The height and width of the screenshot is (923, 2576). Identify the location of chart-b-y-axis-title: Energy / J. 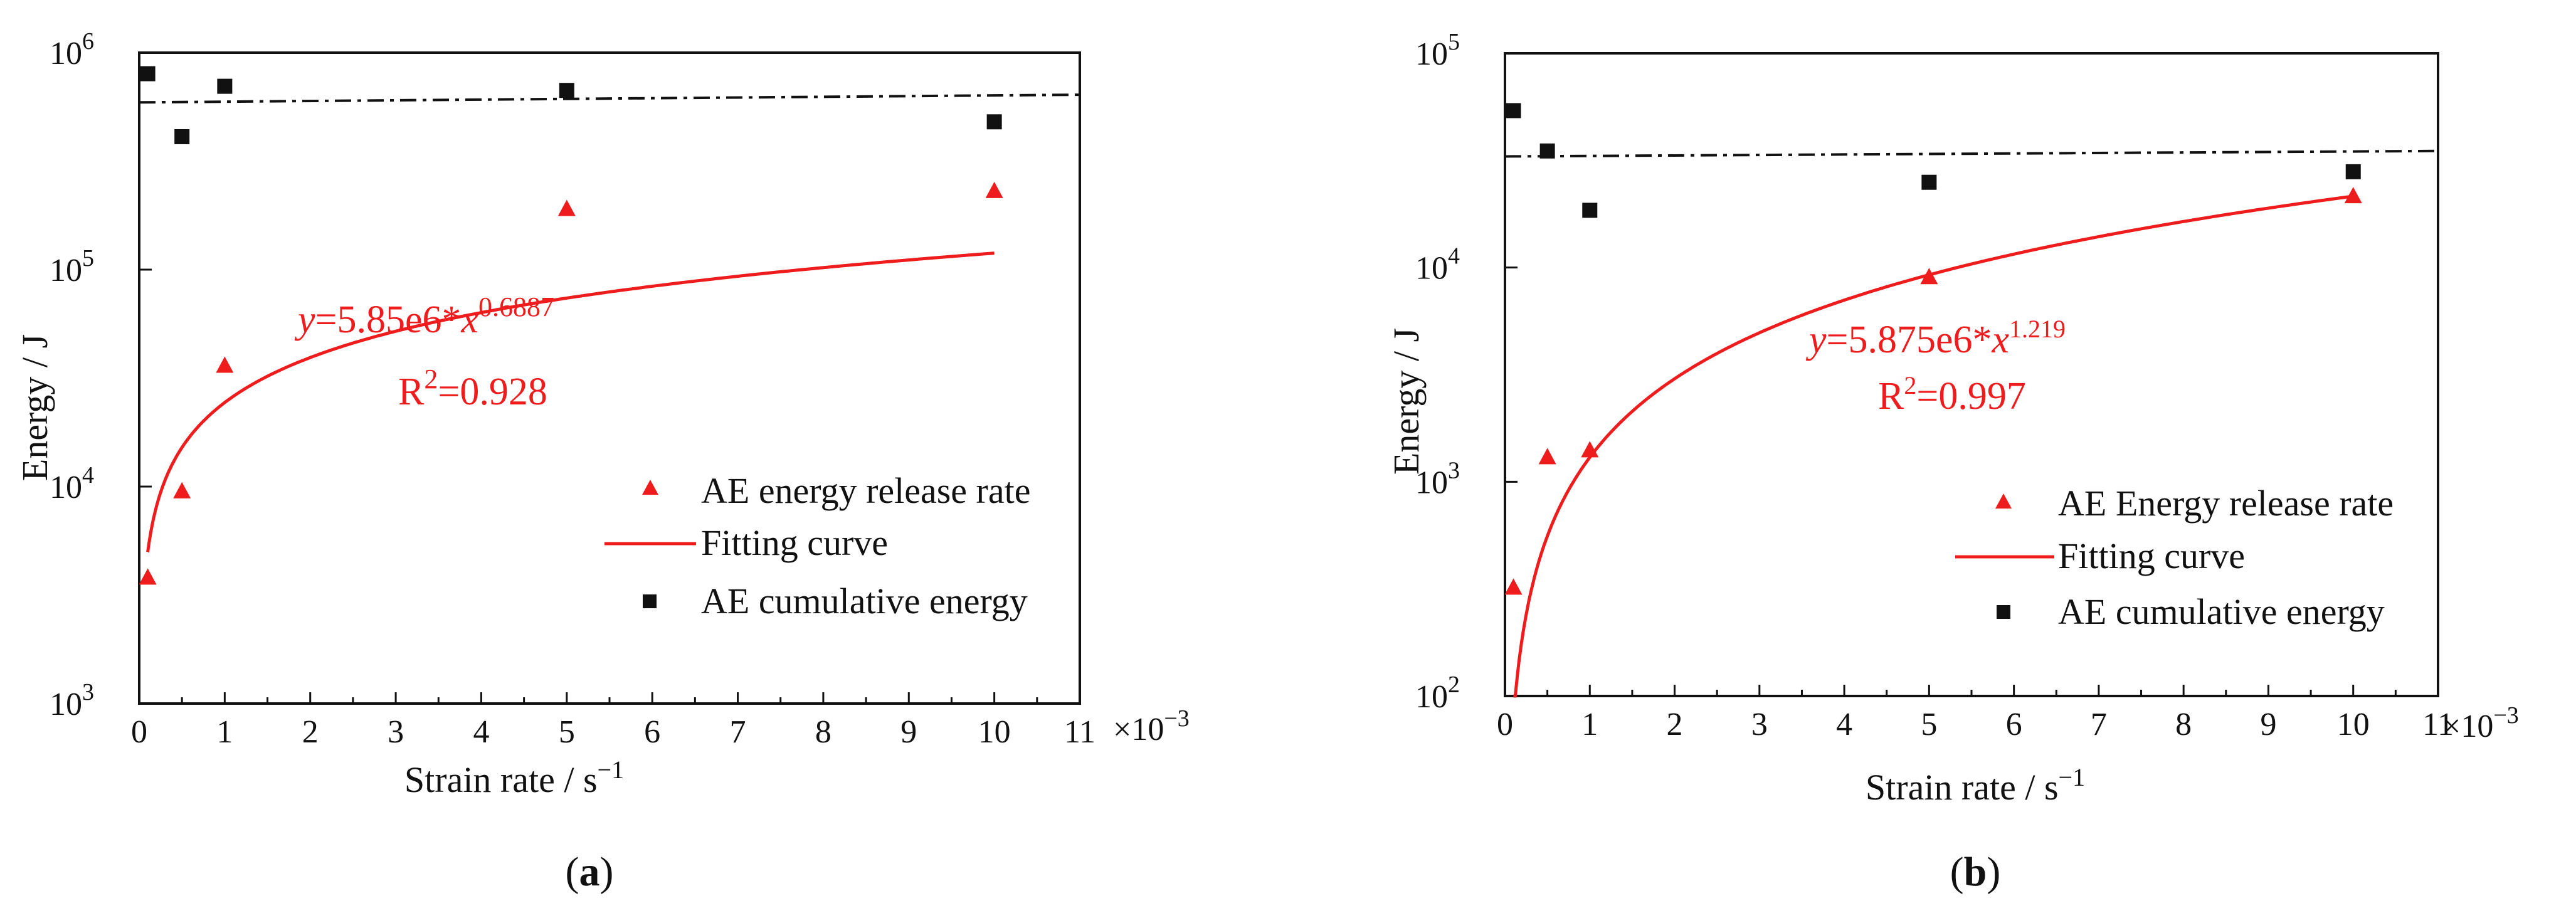
(1407, 401).